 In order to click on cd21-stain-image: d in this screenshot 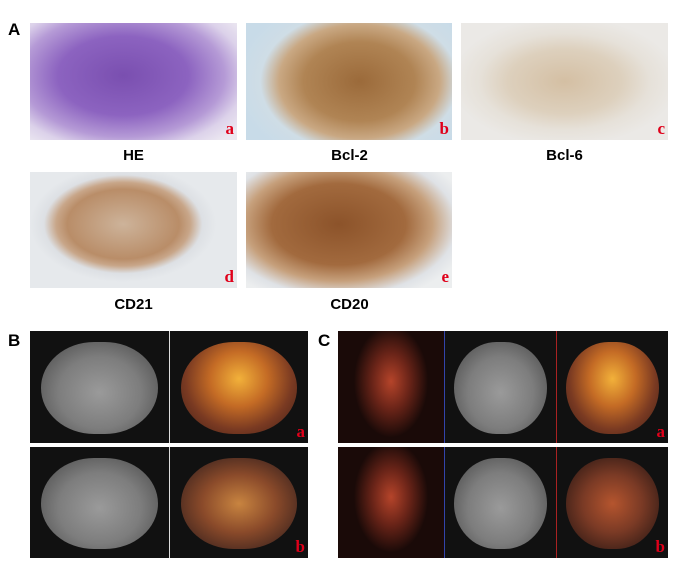, I will do `click(133, 230)`.